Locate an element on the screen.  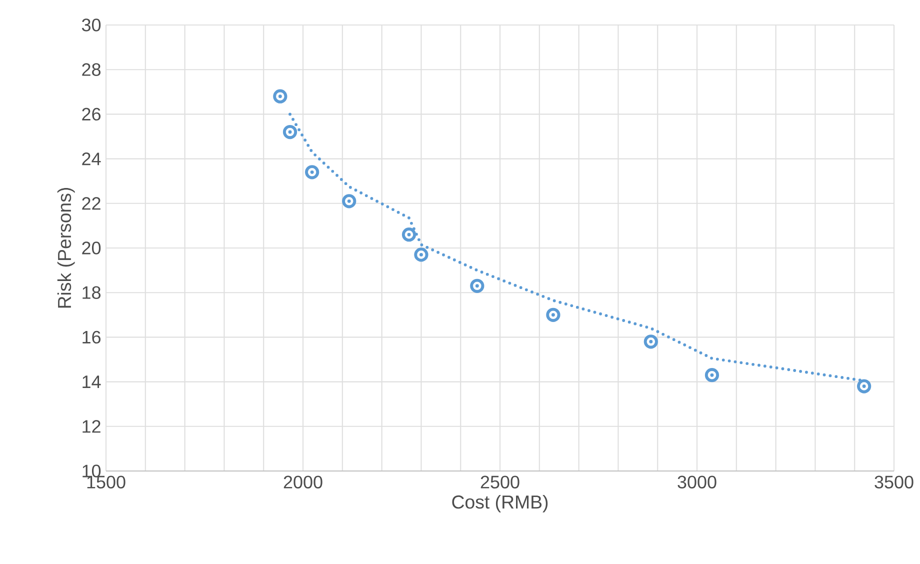
y-tick-label: 24 is located at coordinates (91, 159).